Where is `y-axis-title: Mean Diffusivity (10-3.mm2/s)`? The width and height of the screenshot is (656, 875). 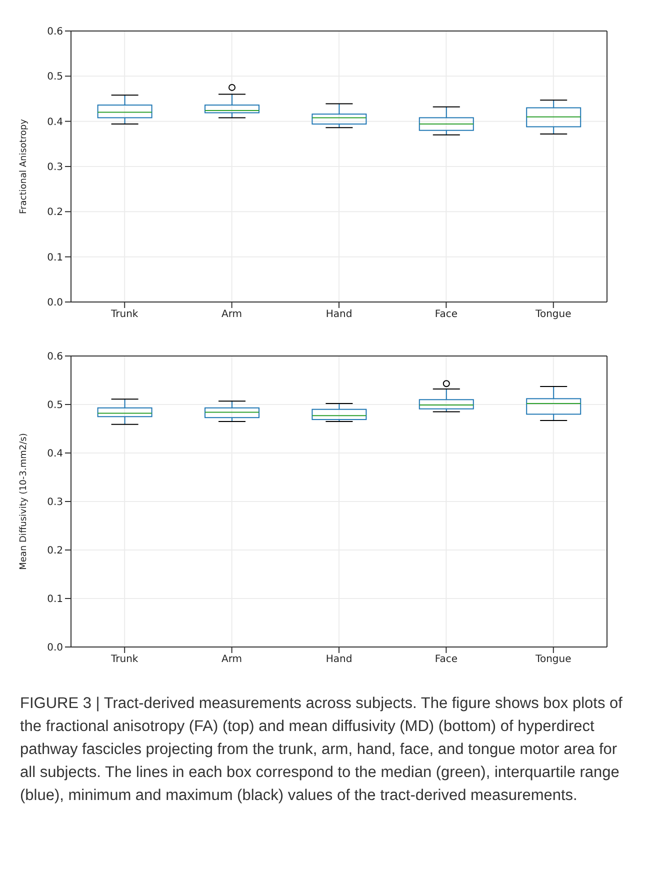
y-axis-title: Mean Diffusivity (10-3.mm2/s) is located at coordinates (24, 501).